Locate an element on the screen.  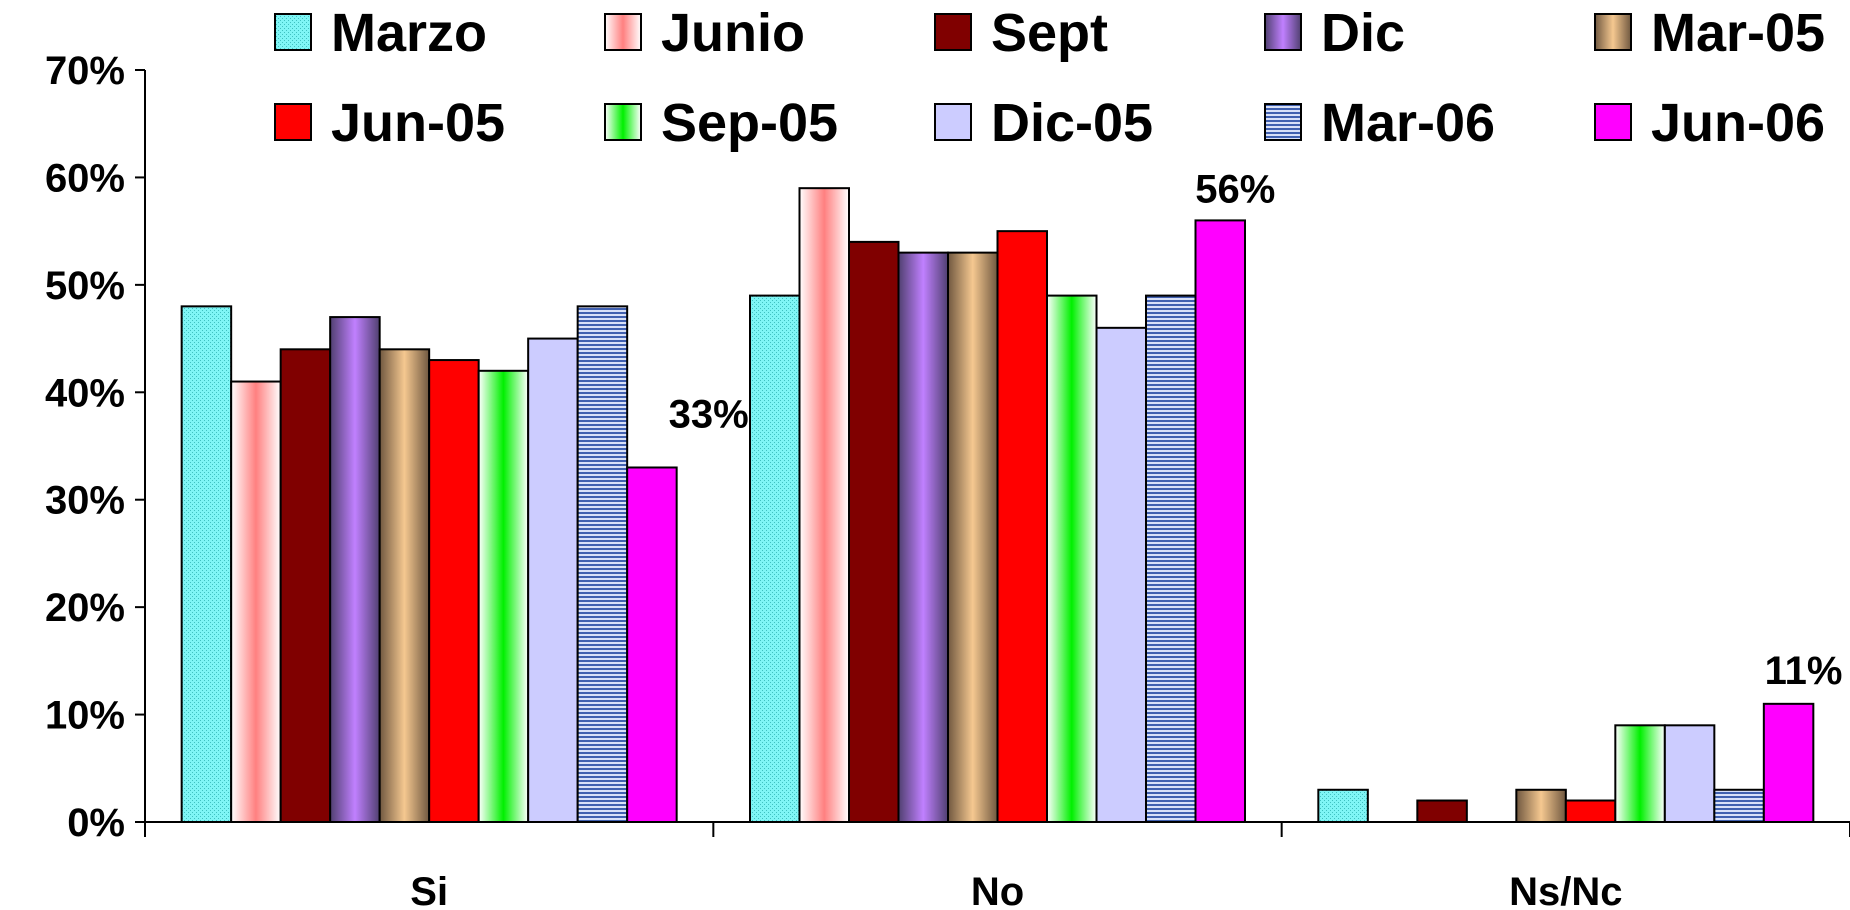
legend-item-dic: Dic is located at coordinates (1334, 33).